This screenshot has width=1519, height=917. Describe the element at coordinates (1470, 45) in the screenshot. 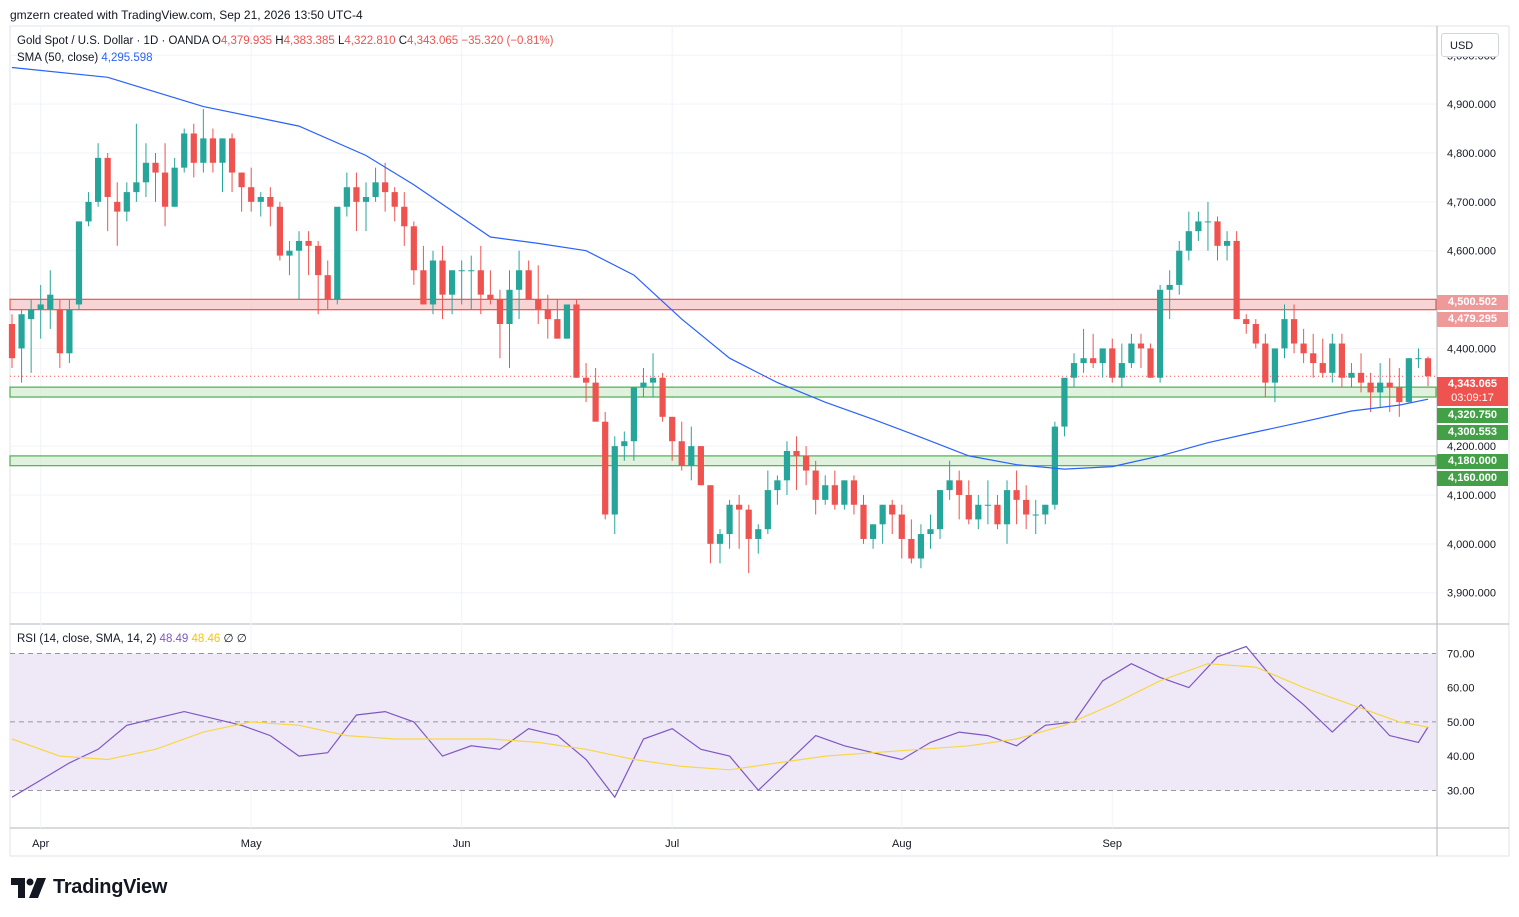

I see `currency-selector: USD` at that location.